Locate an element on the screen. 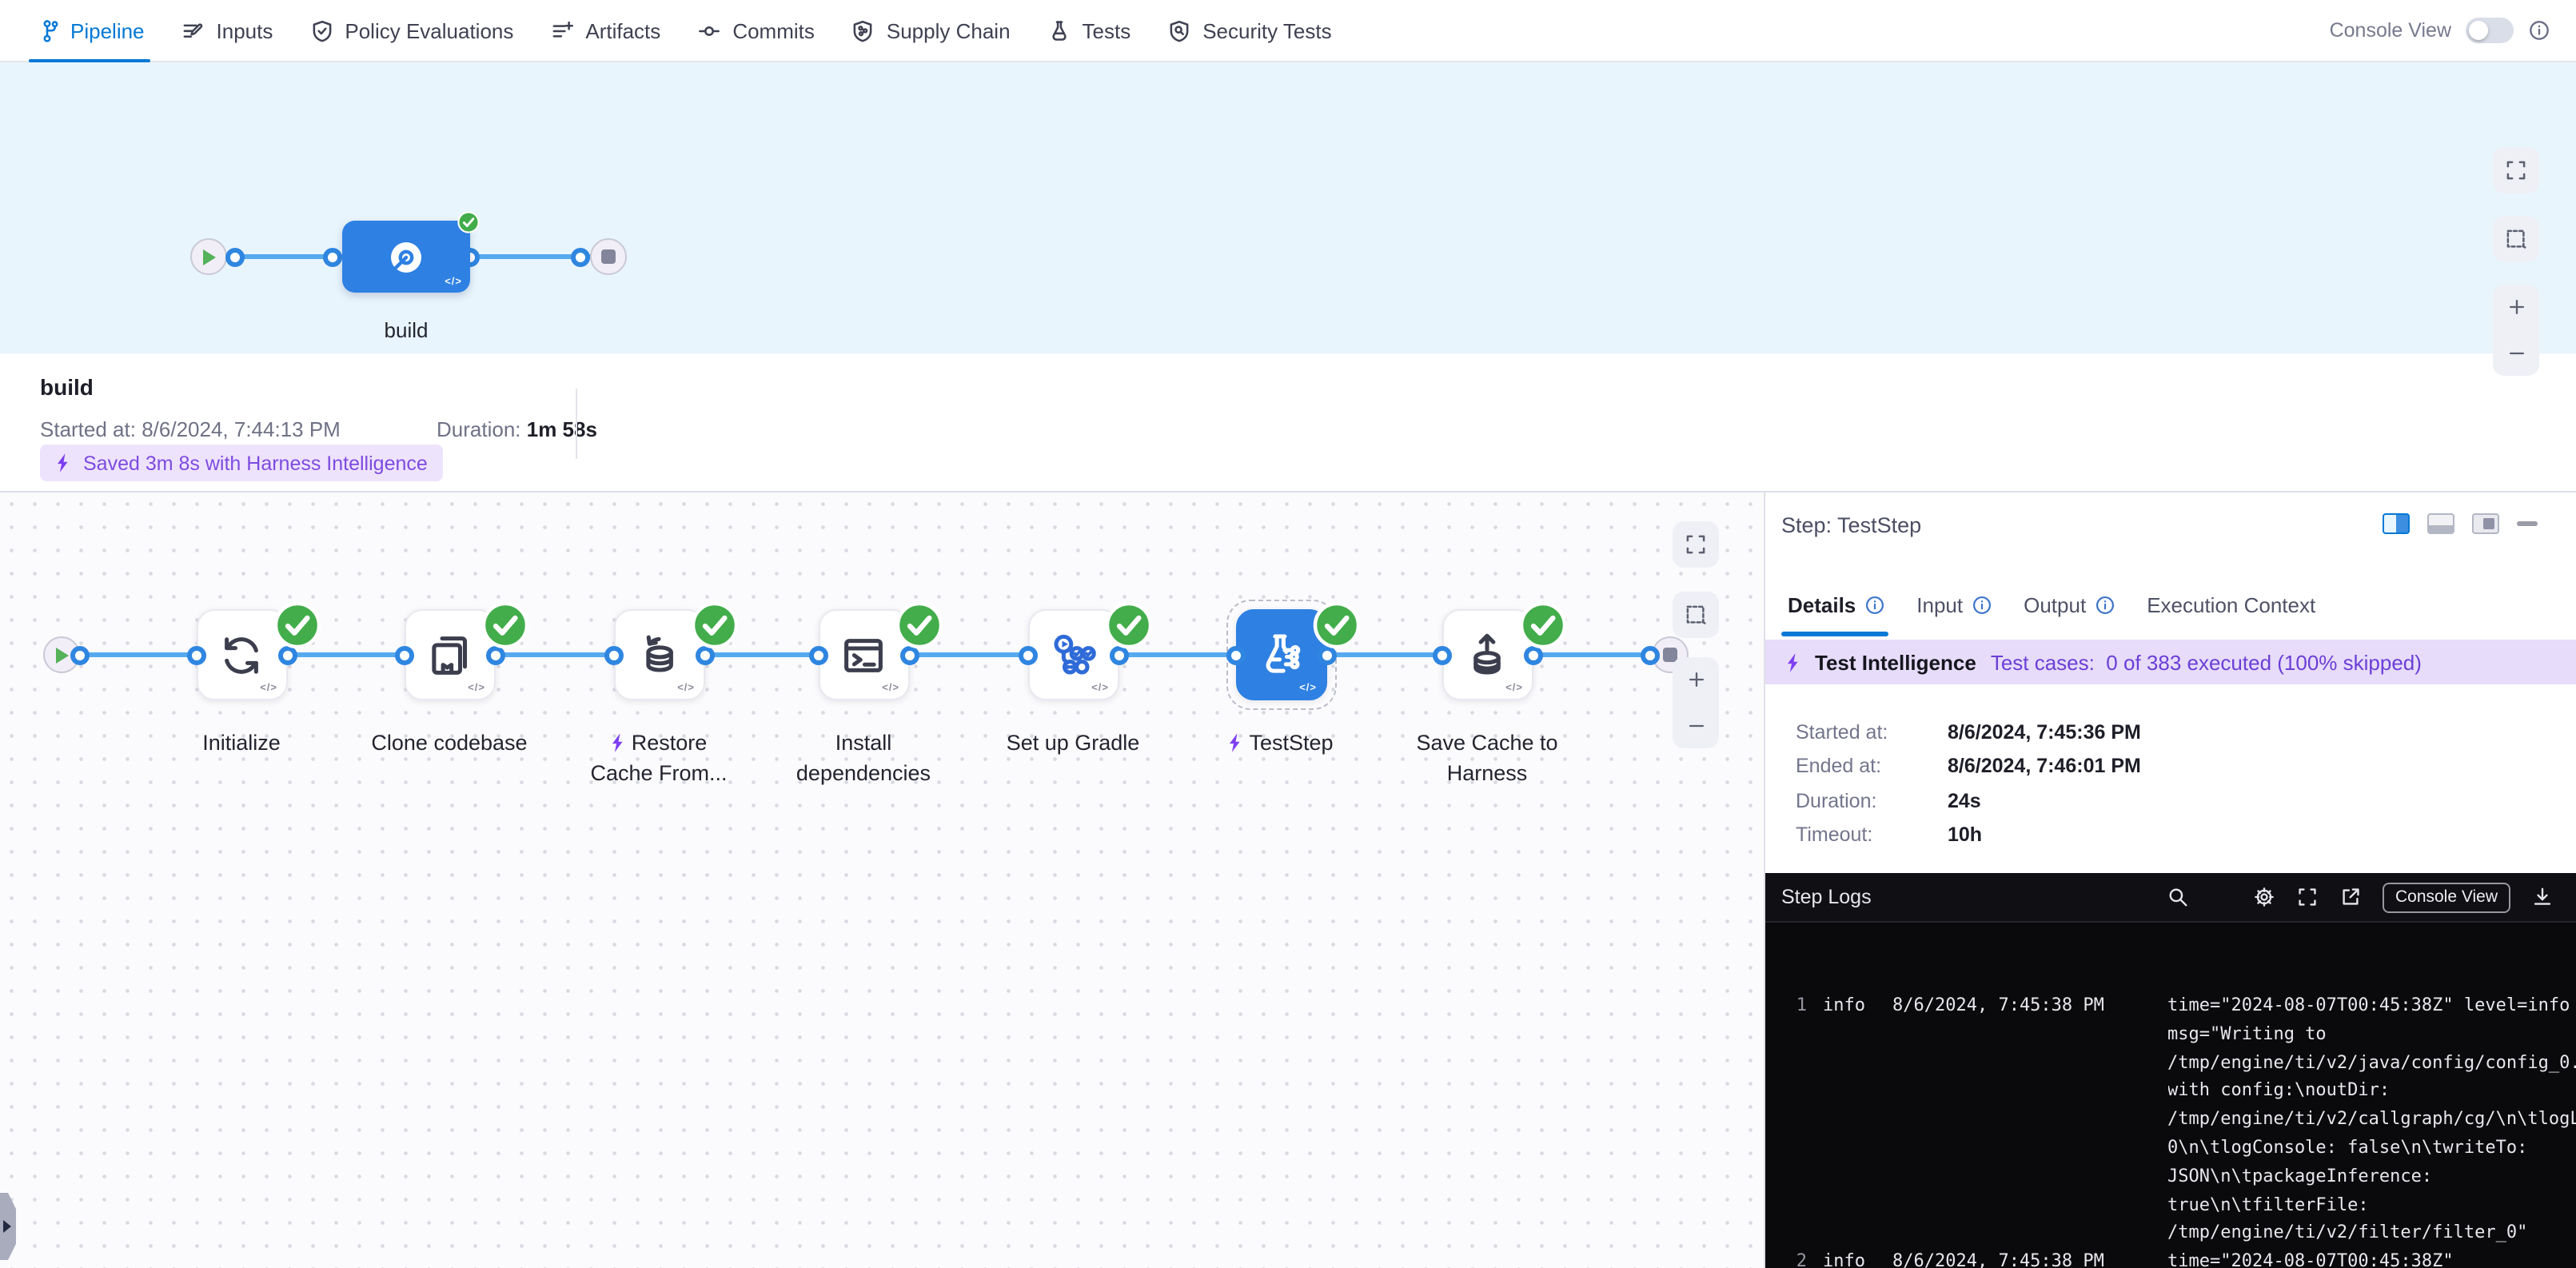  nav-tab-label: Pipeline is located at coordinates (108, 30).